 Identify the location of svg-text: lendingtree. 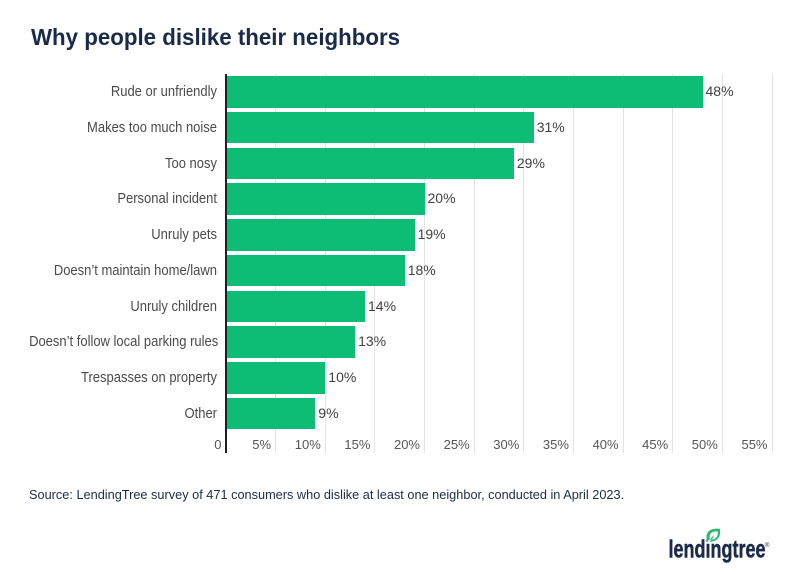
(717, 550).